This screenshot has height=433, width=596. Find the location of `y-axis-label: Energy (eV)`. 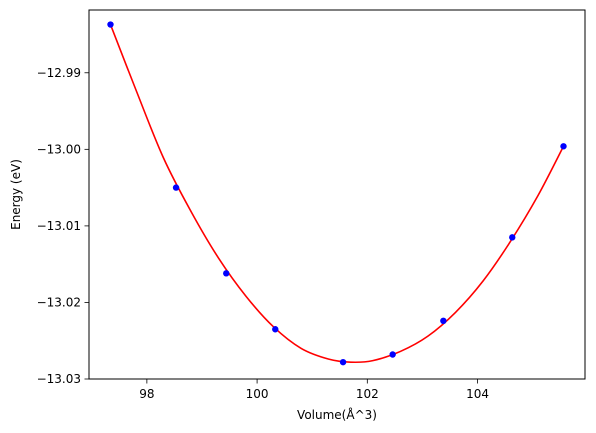

y-axis-label: Energy (eV) is located at coordinates (16, 194).